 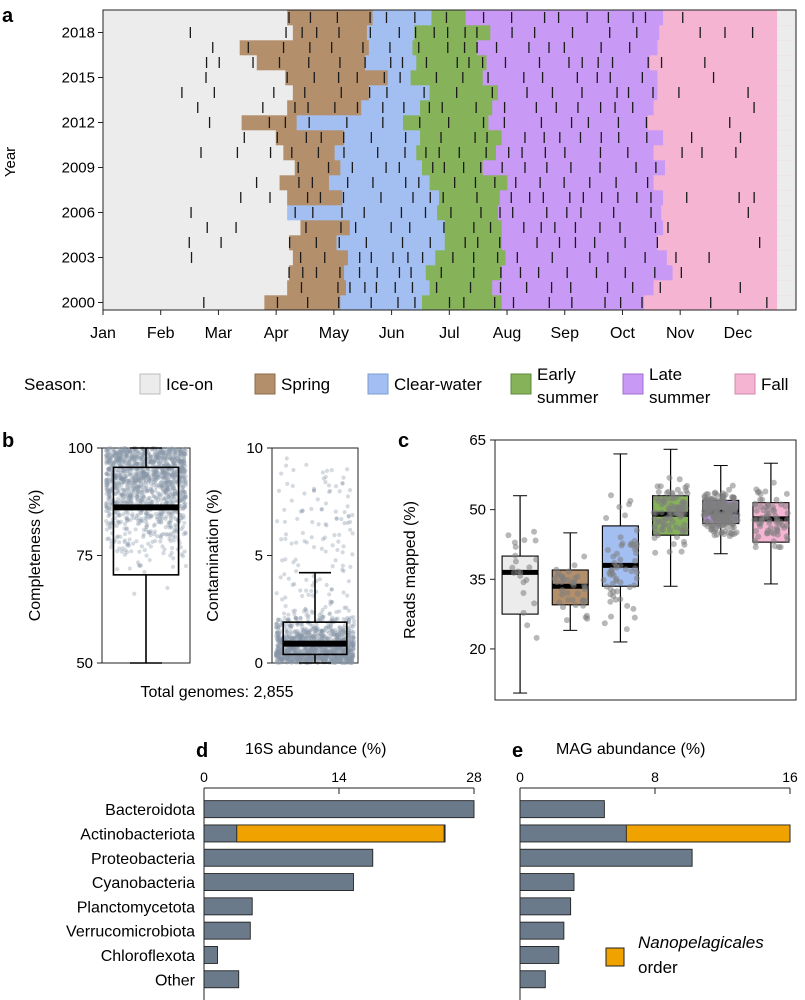 I want to click on panel-label-c: c, so click(x=403, y=441).